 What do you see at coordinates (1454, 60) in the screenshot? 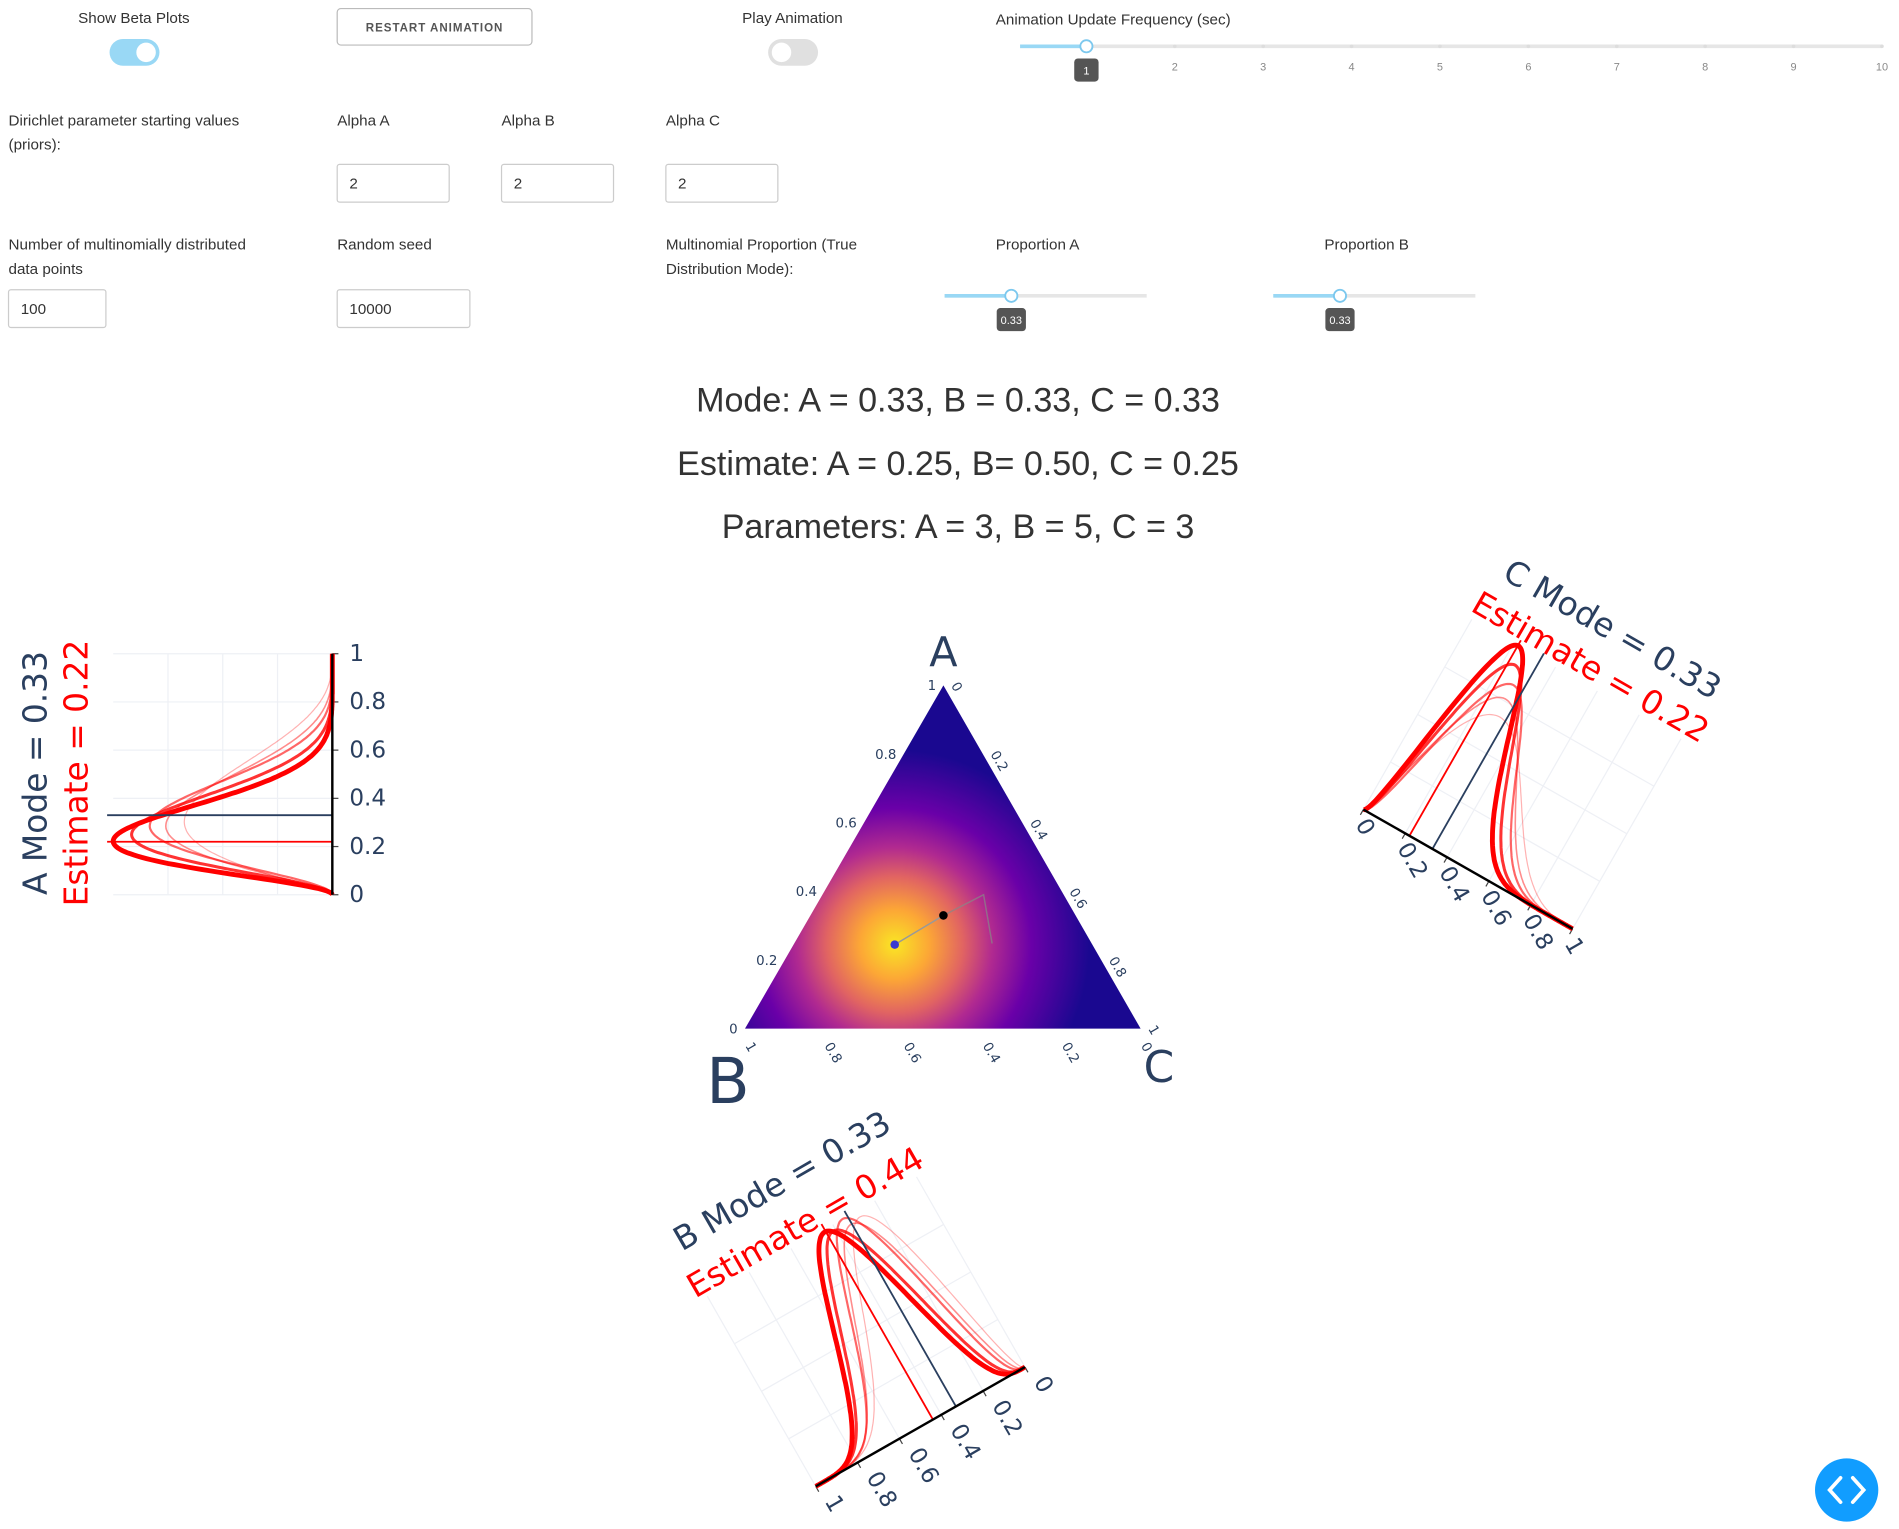
I see `slider: 123456789101` at bounding box center [1454, 60].